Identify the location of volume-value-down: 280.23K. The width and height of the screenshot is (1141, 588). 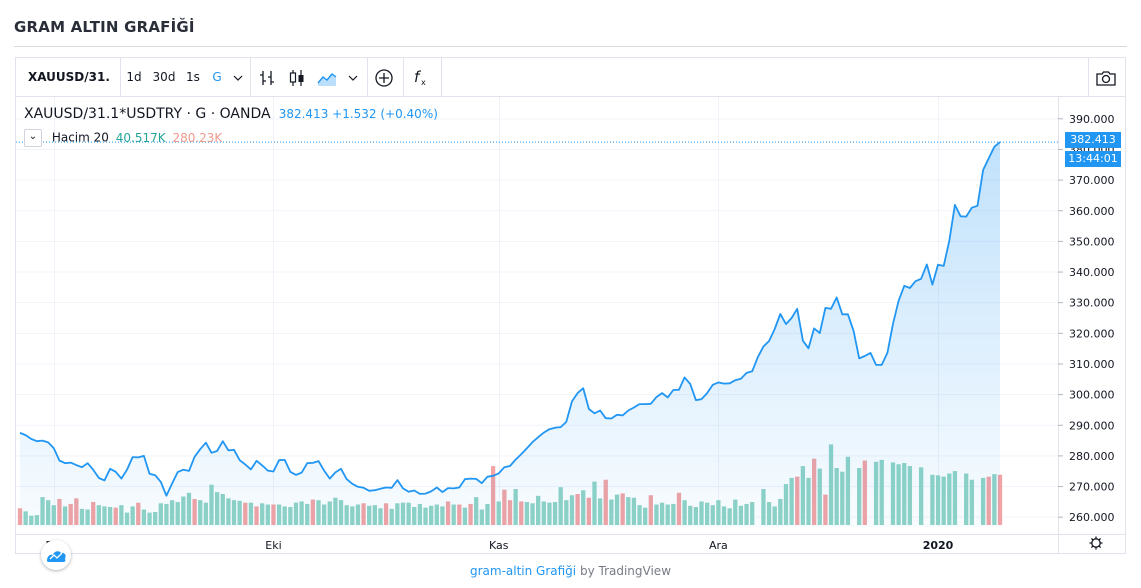
(197, 137).